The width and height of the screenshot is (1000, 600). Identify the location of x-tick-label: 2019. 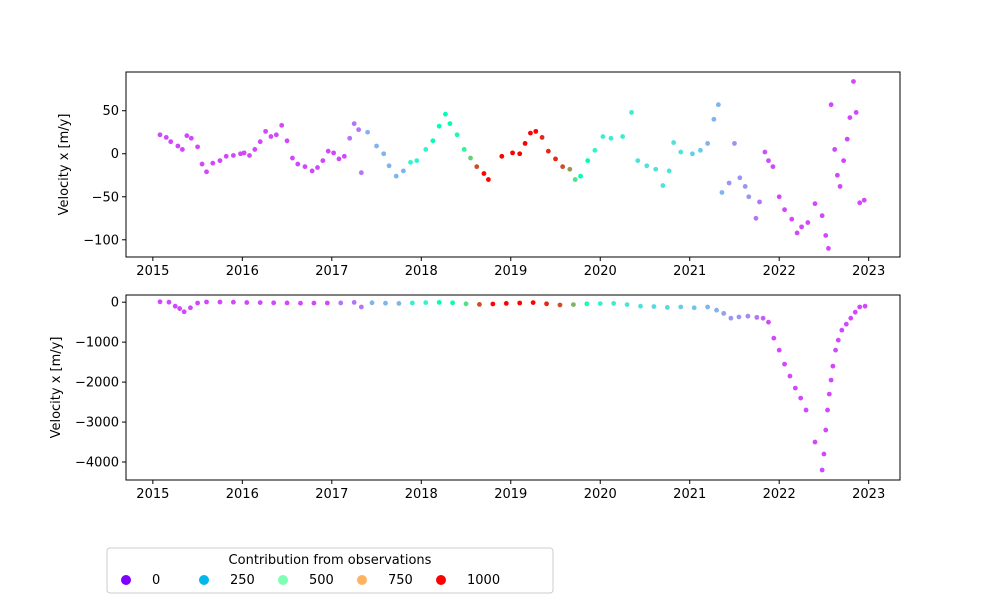
(510, 494).